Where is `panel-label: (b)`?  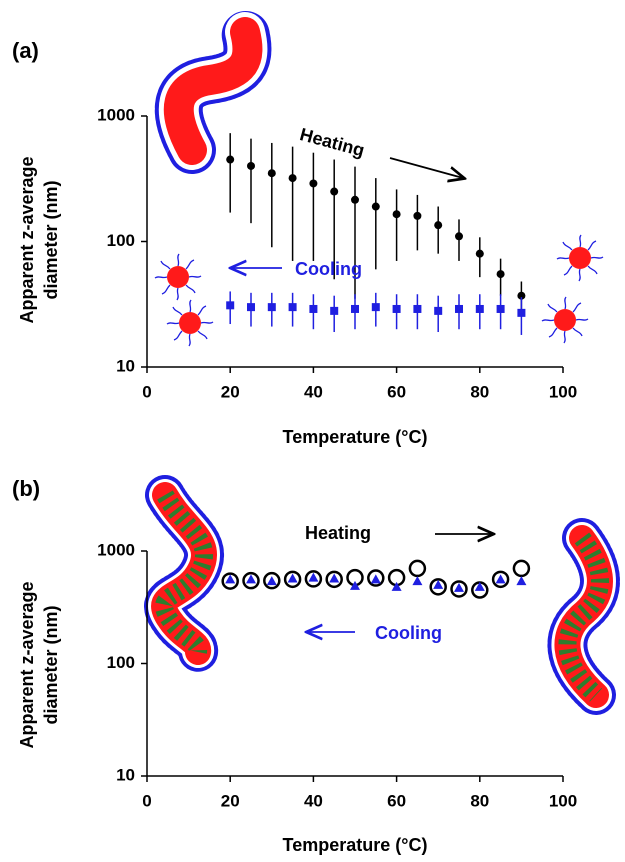 panel-label: (b) is located at coordinates (26, 488).